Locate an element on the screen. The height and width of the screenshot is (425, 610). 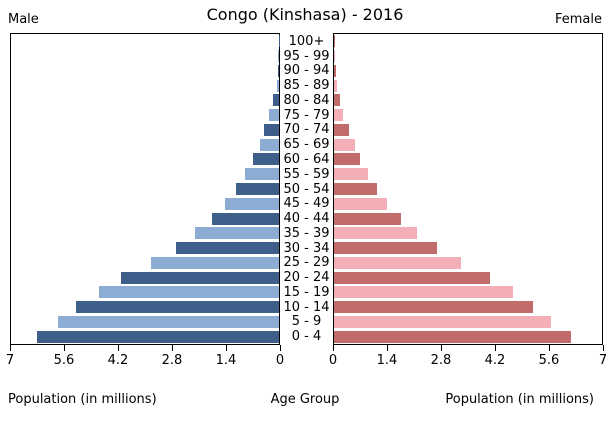
age-group-label: 80 - 84 is located at coordinates (306, 100).